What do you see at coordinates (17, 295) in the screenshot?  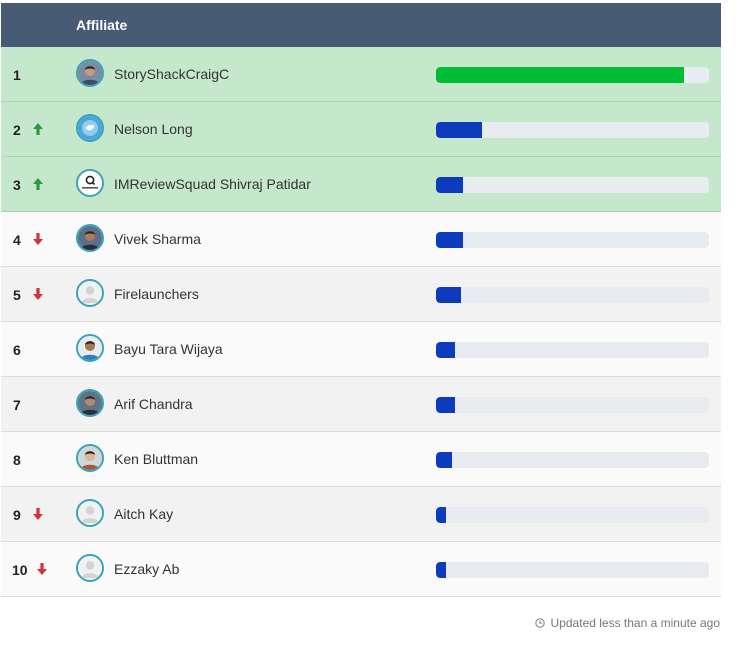 I see `rank-number: 5` at bounding box center [17, 295].